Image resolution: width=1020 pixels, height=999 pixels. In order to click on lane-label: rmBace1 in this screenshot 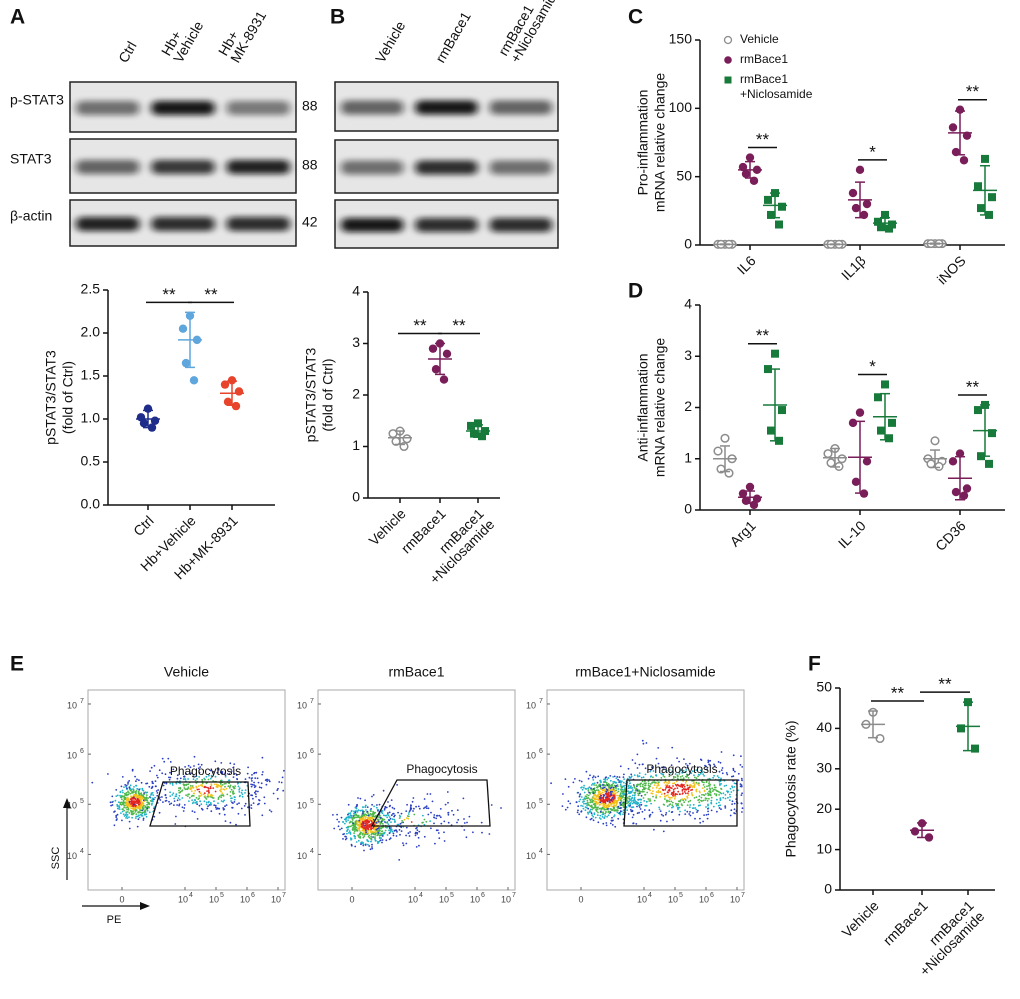, I will do `click(453, 37)`.